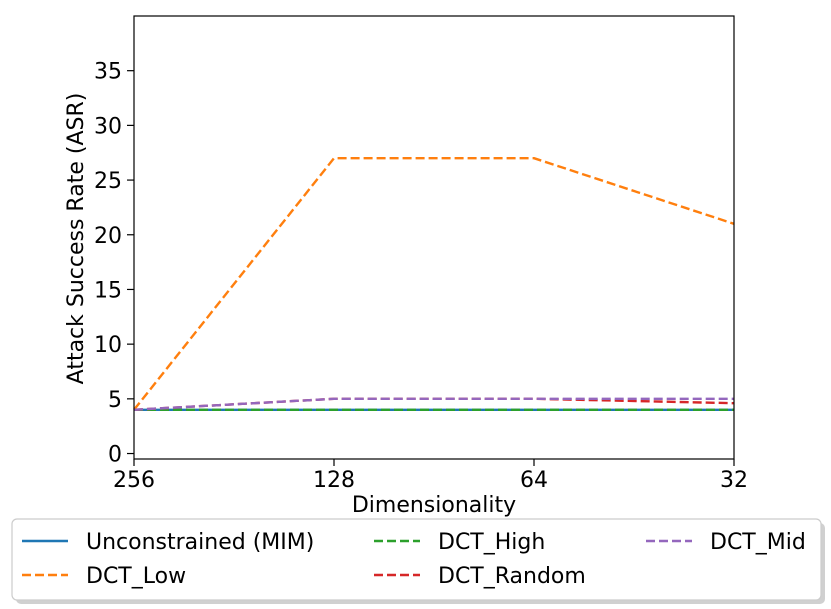 The height and width of the screenshot is (609, 831). I want to click on x-tick-label: 128, so click(334, 480).